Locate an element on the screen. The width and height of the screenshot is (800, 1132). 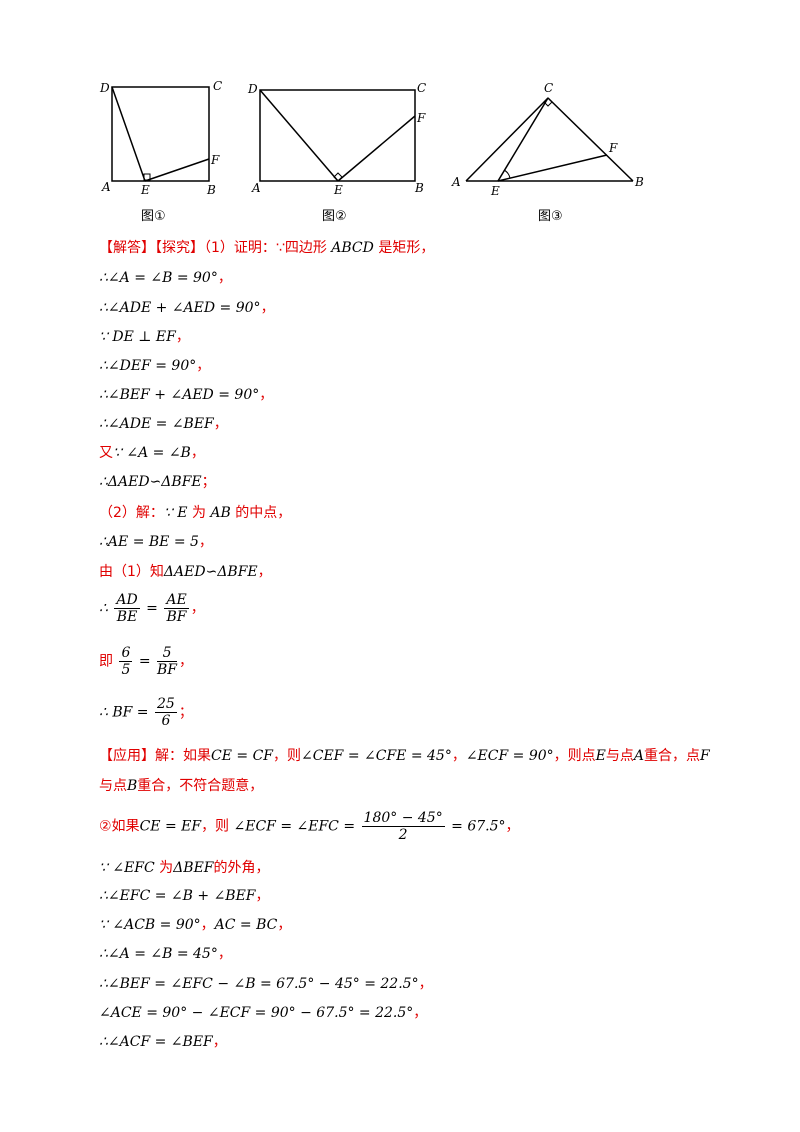
solution-line-19: ∵ ∠EFC 为ΔBEF的外角， is located at coordinates (184, 868).